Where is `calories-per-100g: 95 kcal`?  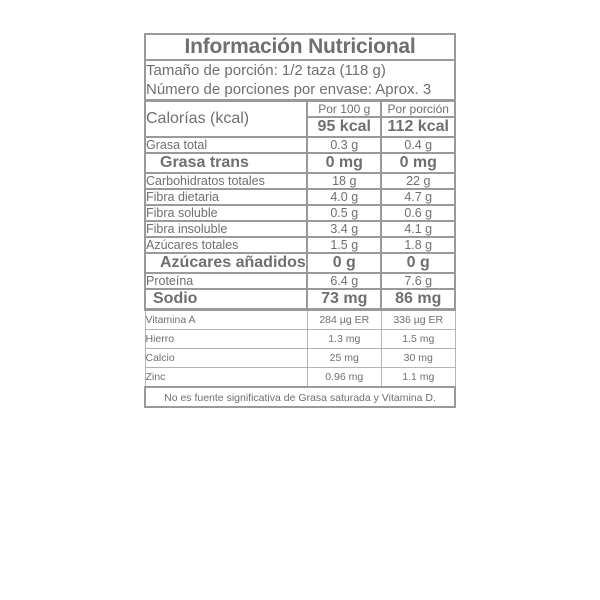 calories-per-100g: 95 kcal is located at coordinates (344, 127).